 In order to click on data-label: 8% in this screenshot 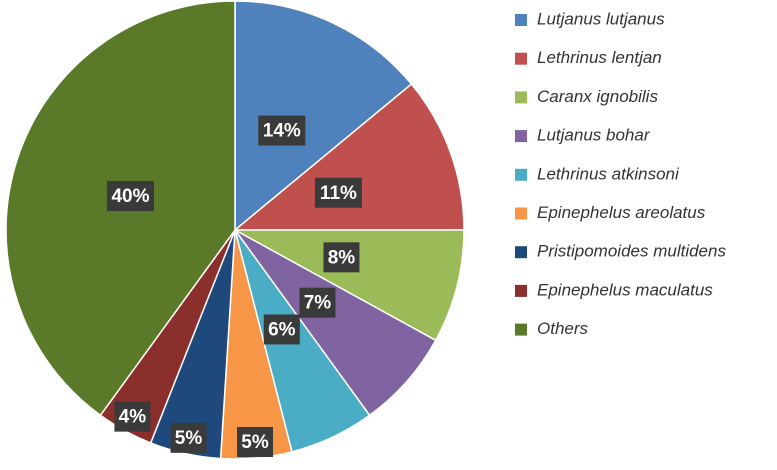, I will do `click(342, 257)`.